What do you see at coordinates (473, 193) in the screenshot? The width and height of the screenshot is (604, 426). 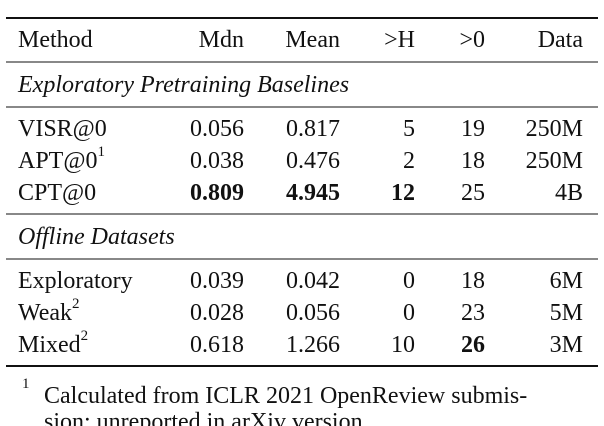 I see `value-cell: 25` at bounding box center [473, 193].